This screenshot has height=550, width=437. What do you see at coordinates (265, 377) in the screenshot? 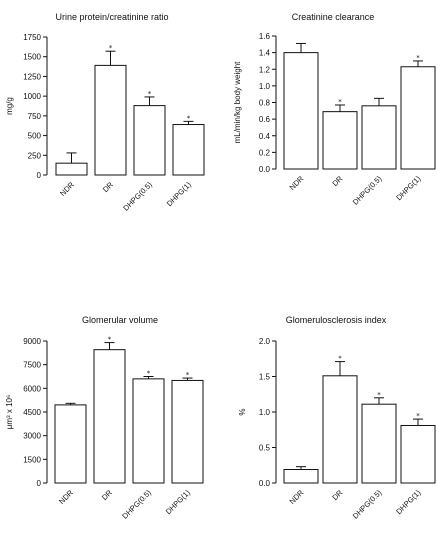
I see `y-tick-label: 1.5` at bounding box center [265, 377].